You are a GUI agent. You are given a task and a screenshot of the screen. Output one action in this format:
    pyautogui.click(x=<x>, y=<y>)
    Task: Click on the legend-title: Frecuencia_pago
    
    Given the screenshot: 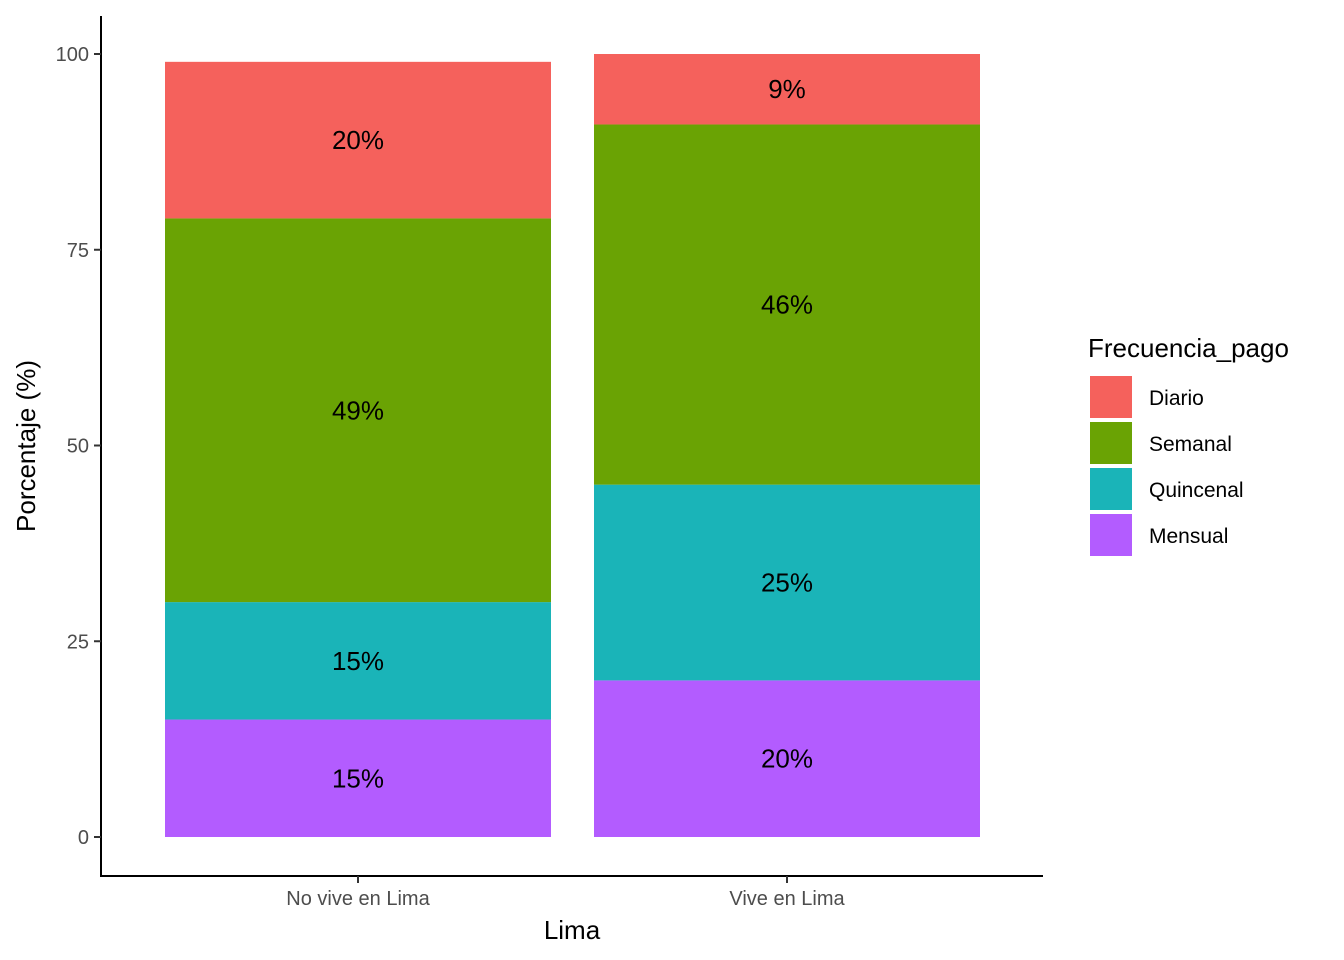 What is the action you would take?
    pyautogui.click(x=1188, y=348)
    